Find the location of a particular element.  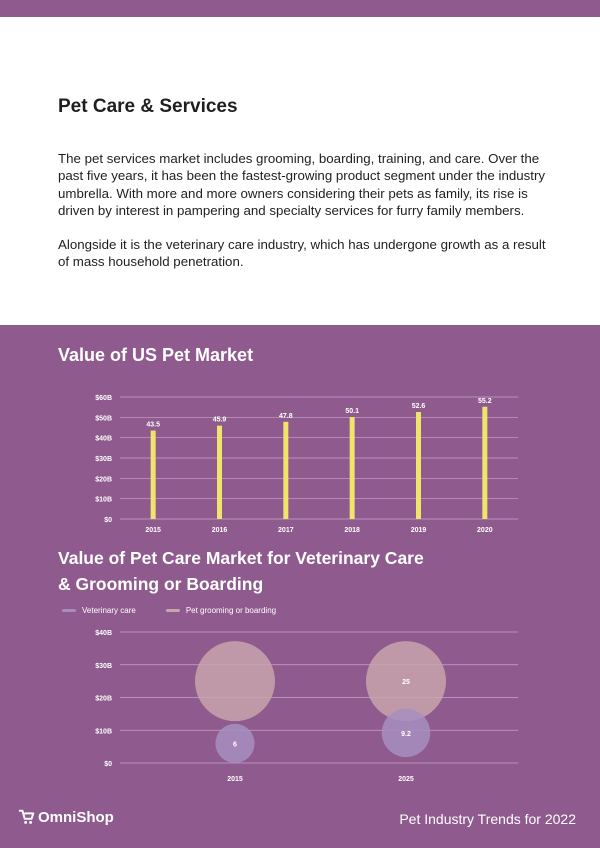

footer-title: Pet Industry Trends for 2022 is located at coordinates (487, 819).